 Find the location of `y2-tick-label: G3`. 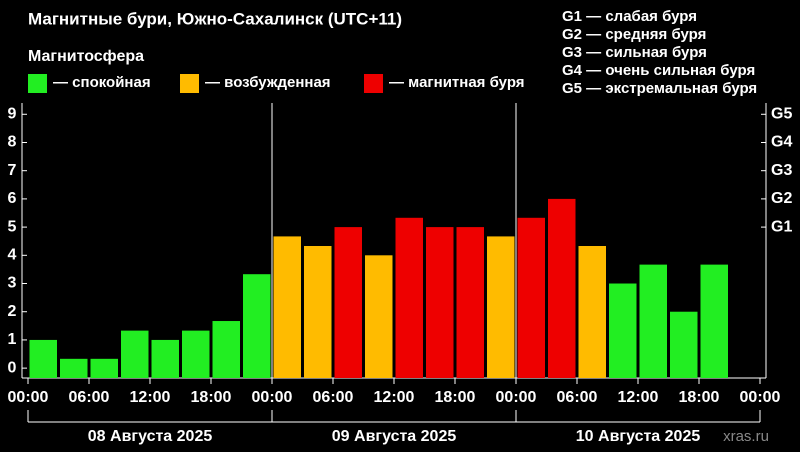

y2-tick-label: G3 is located at coordinates (781, 170).